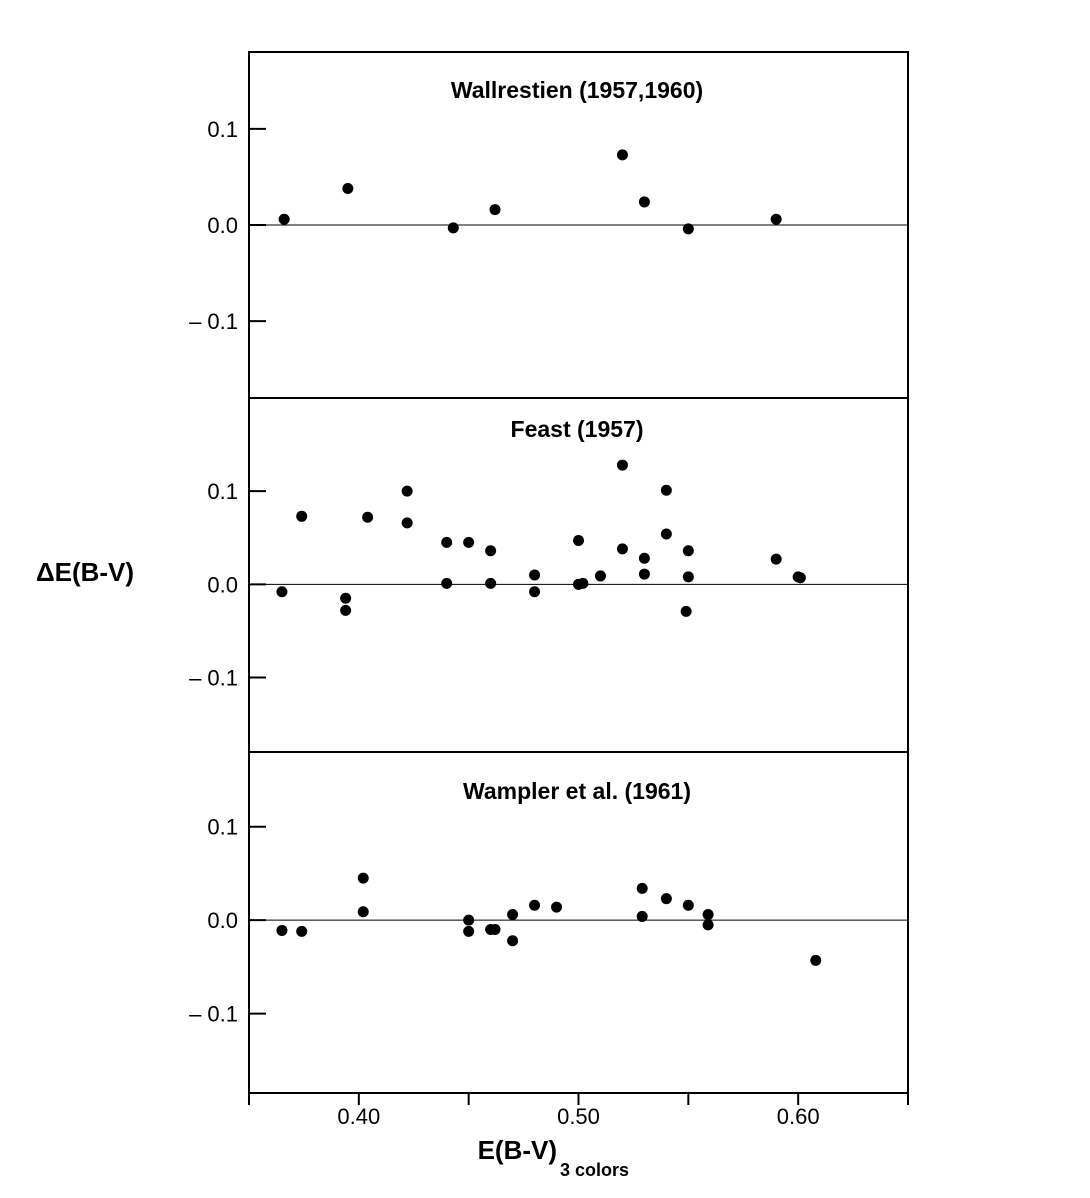  What do you see at coordinates (594, 1170) in the screenshot?
I see `x-axis-label-subscript: 3 colors` at bounding box center [594, 1170].